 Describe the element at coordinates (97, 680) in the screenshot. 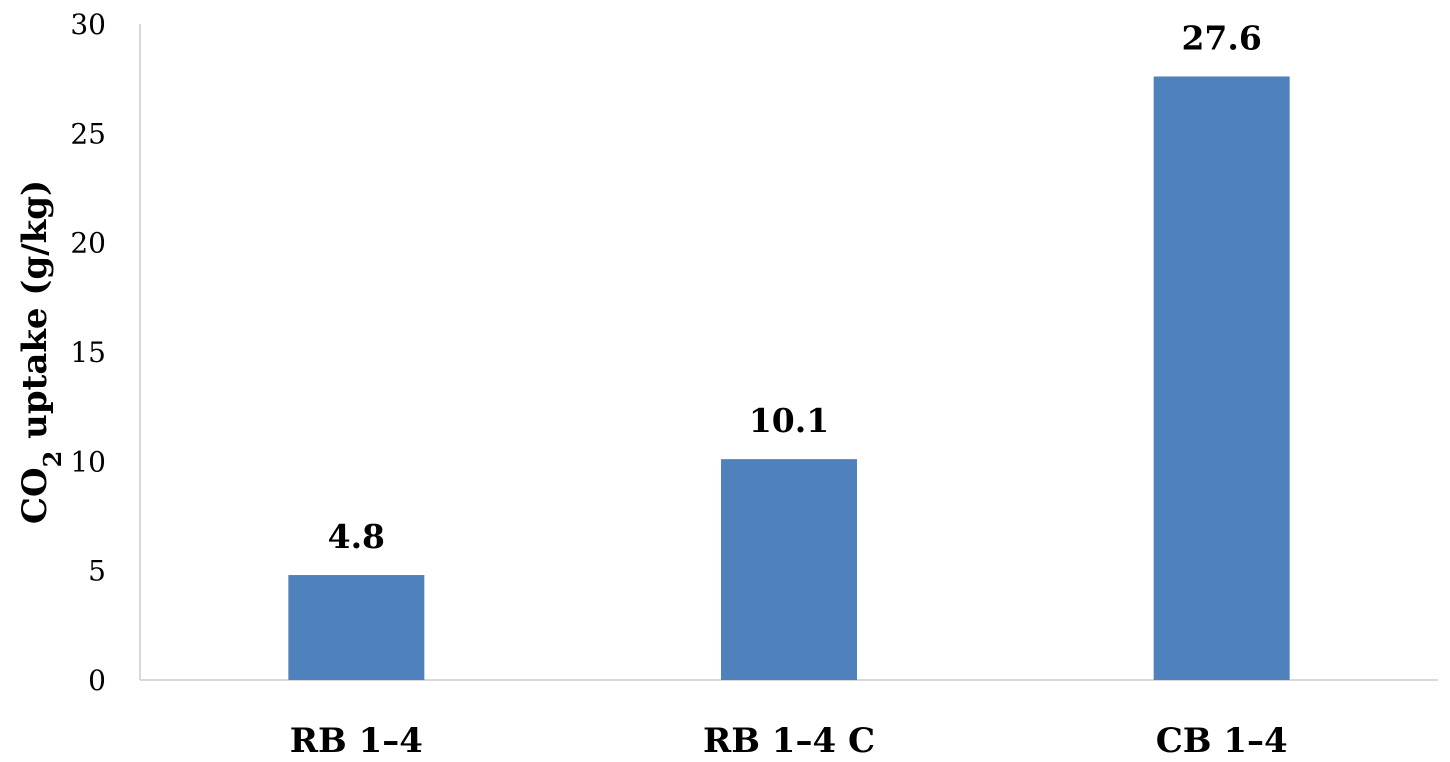

I see `y-tick-label: 0` at that location.